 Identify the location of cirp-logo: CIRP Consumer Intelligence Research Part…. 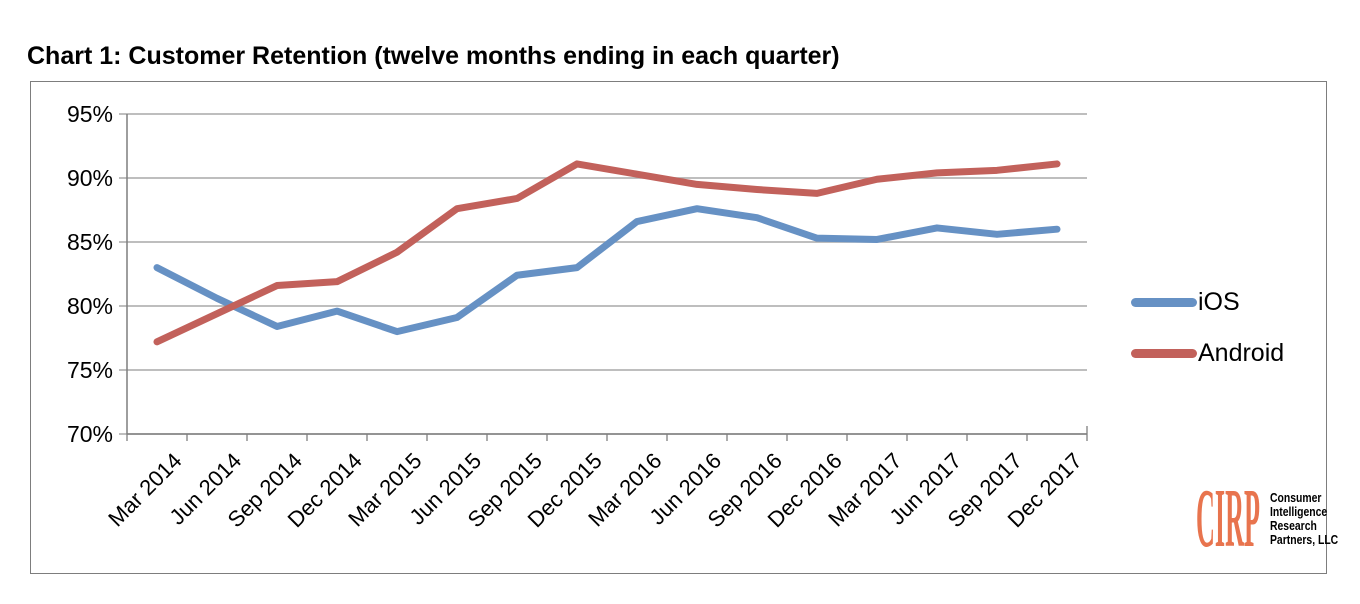
(1275, 519).